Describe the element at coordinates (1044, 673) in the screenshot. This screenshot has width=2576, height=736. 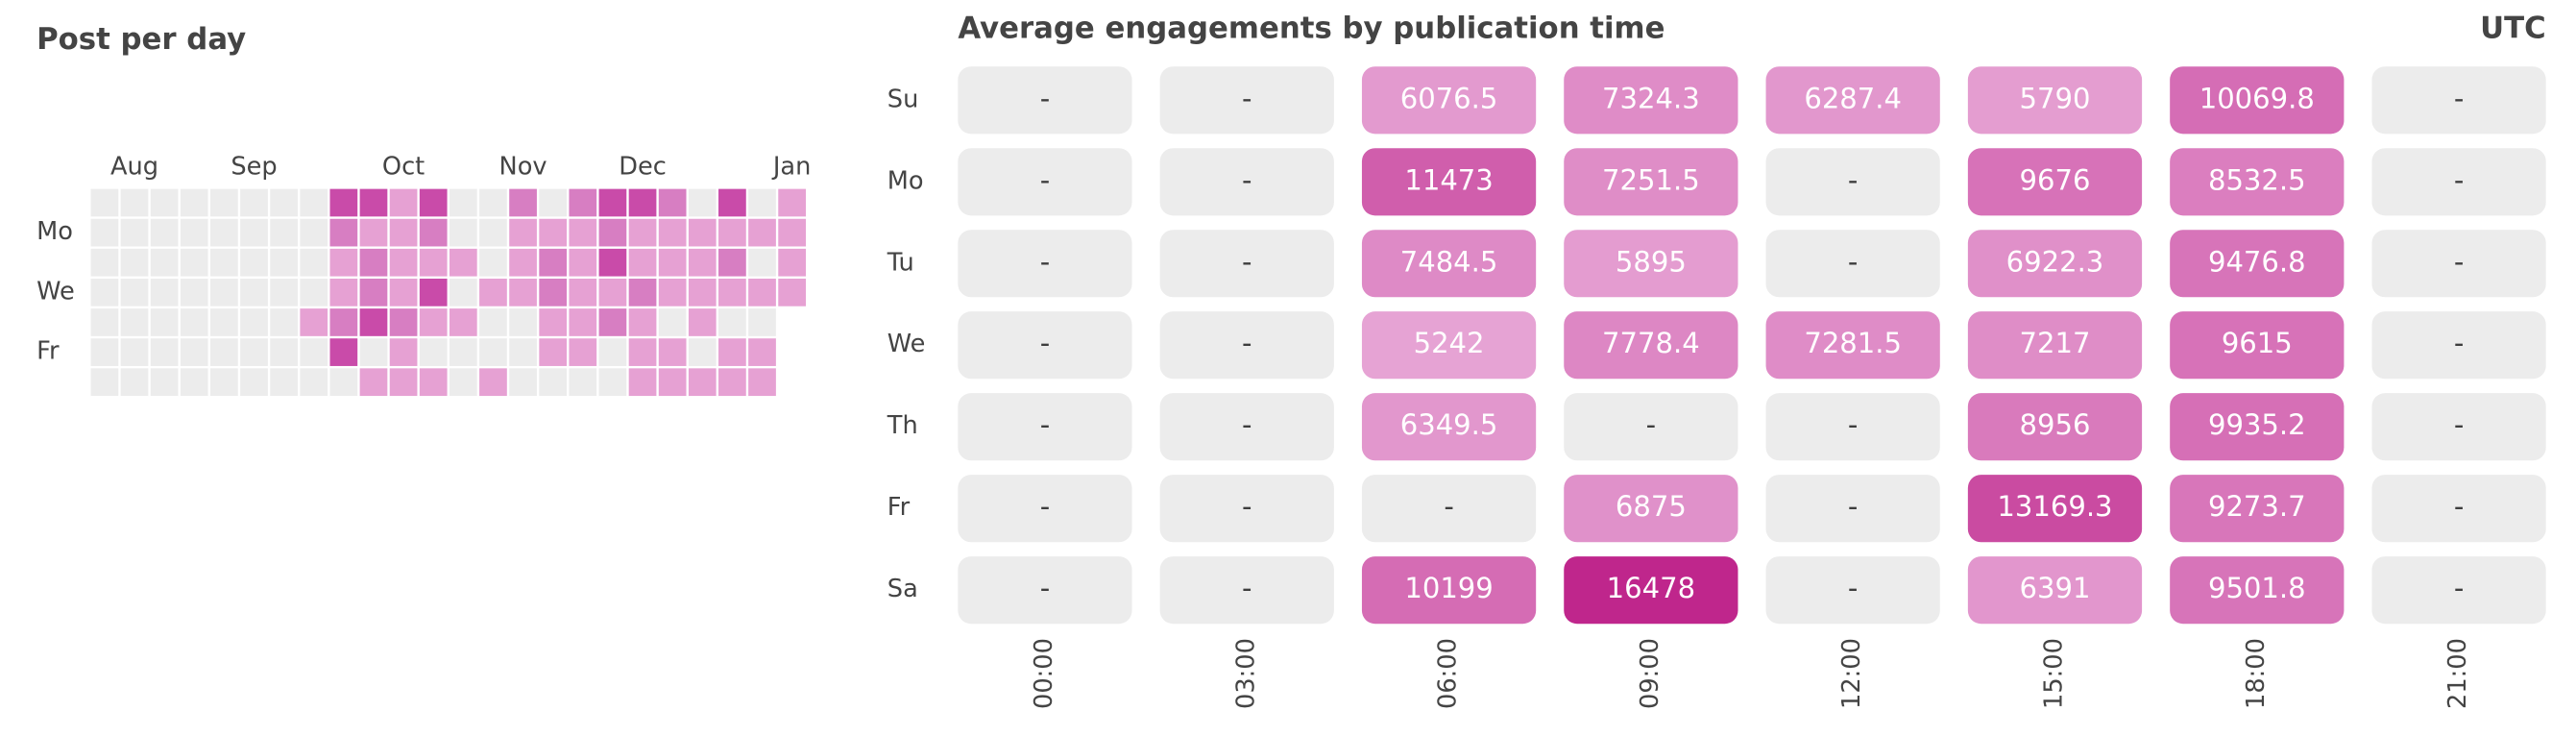
I see `column-label: 00:00` at that location.